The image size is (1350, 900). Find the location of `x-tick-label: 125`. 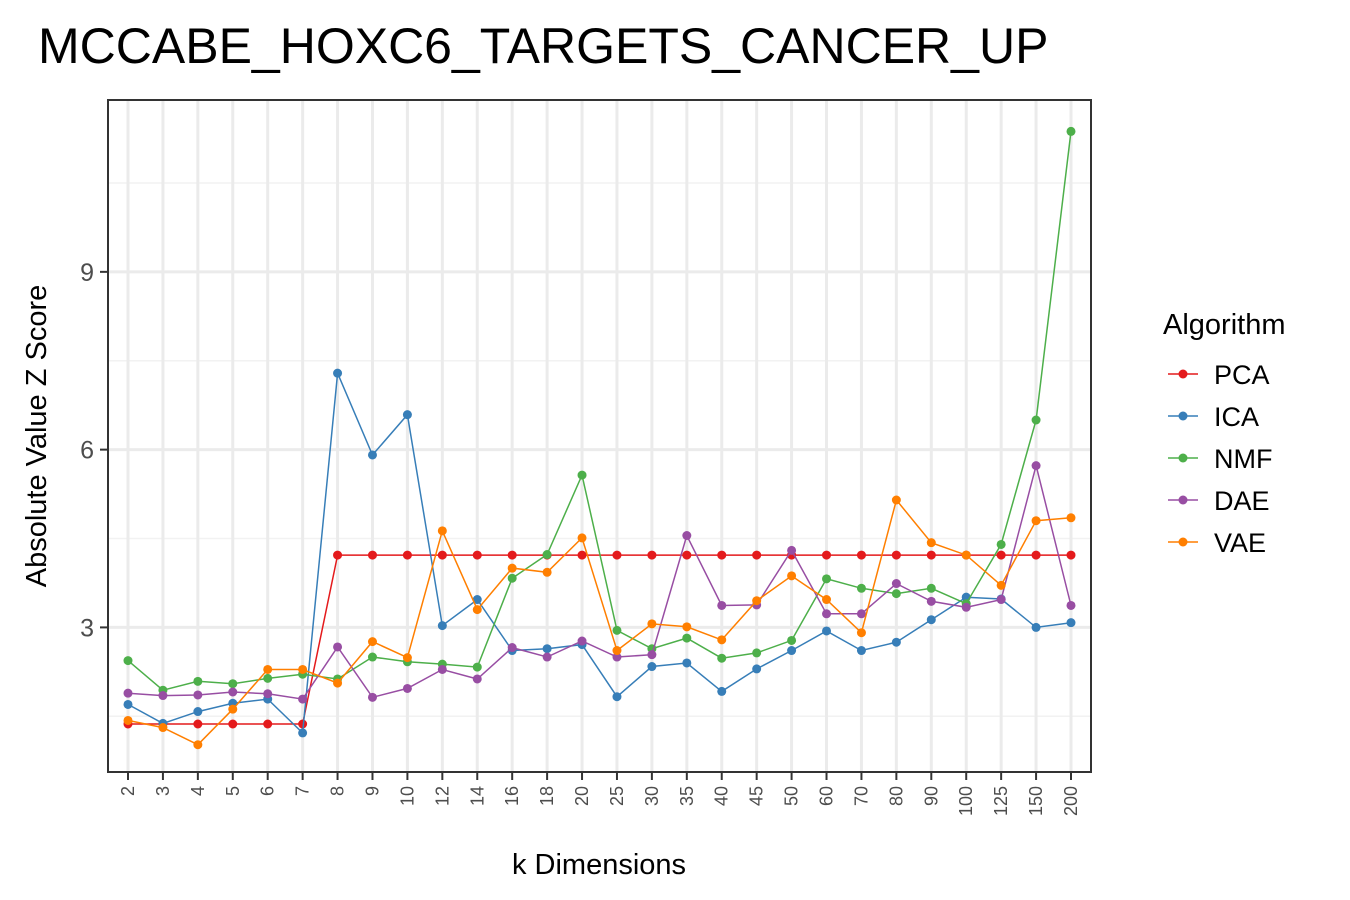

x-tick-label: 125 is located at coordinates (1001, 801).